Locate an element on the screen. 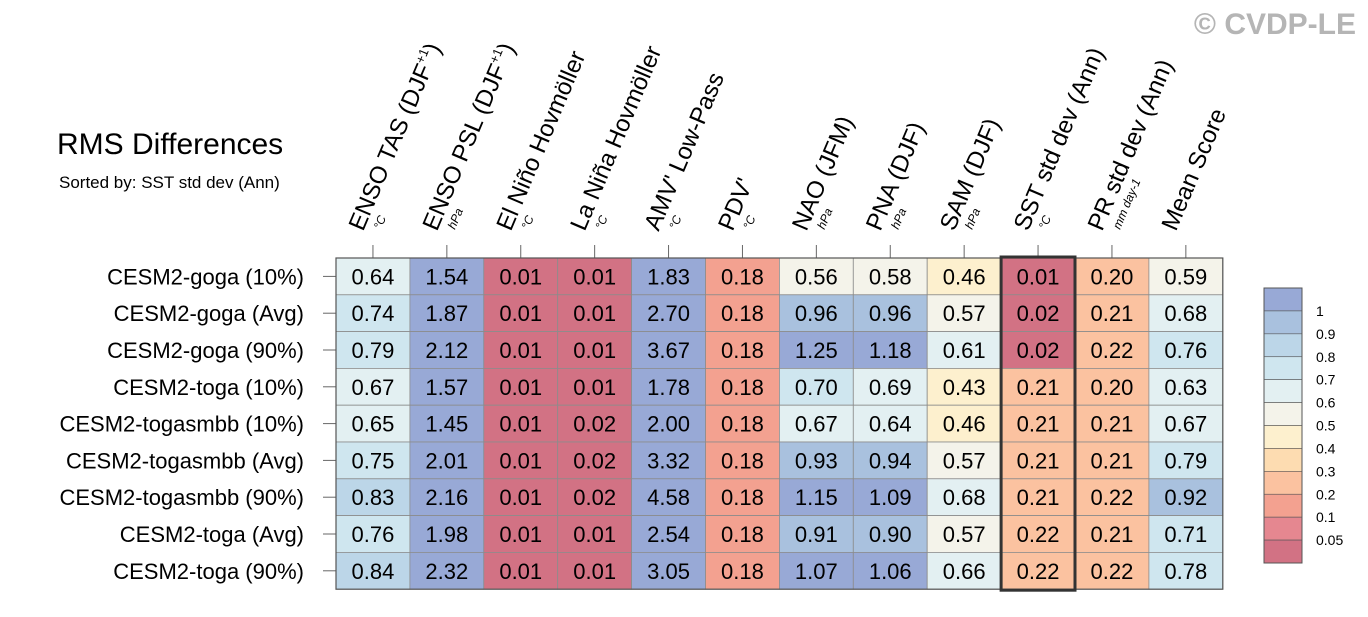 This screenshot has height=617, width=1368. colorbar-border is located at coordinates (1283, 425).